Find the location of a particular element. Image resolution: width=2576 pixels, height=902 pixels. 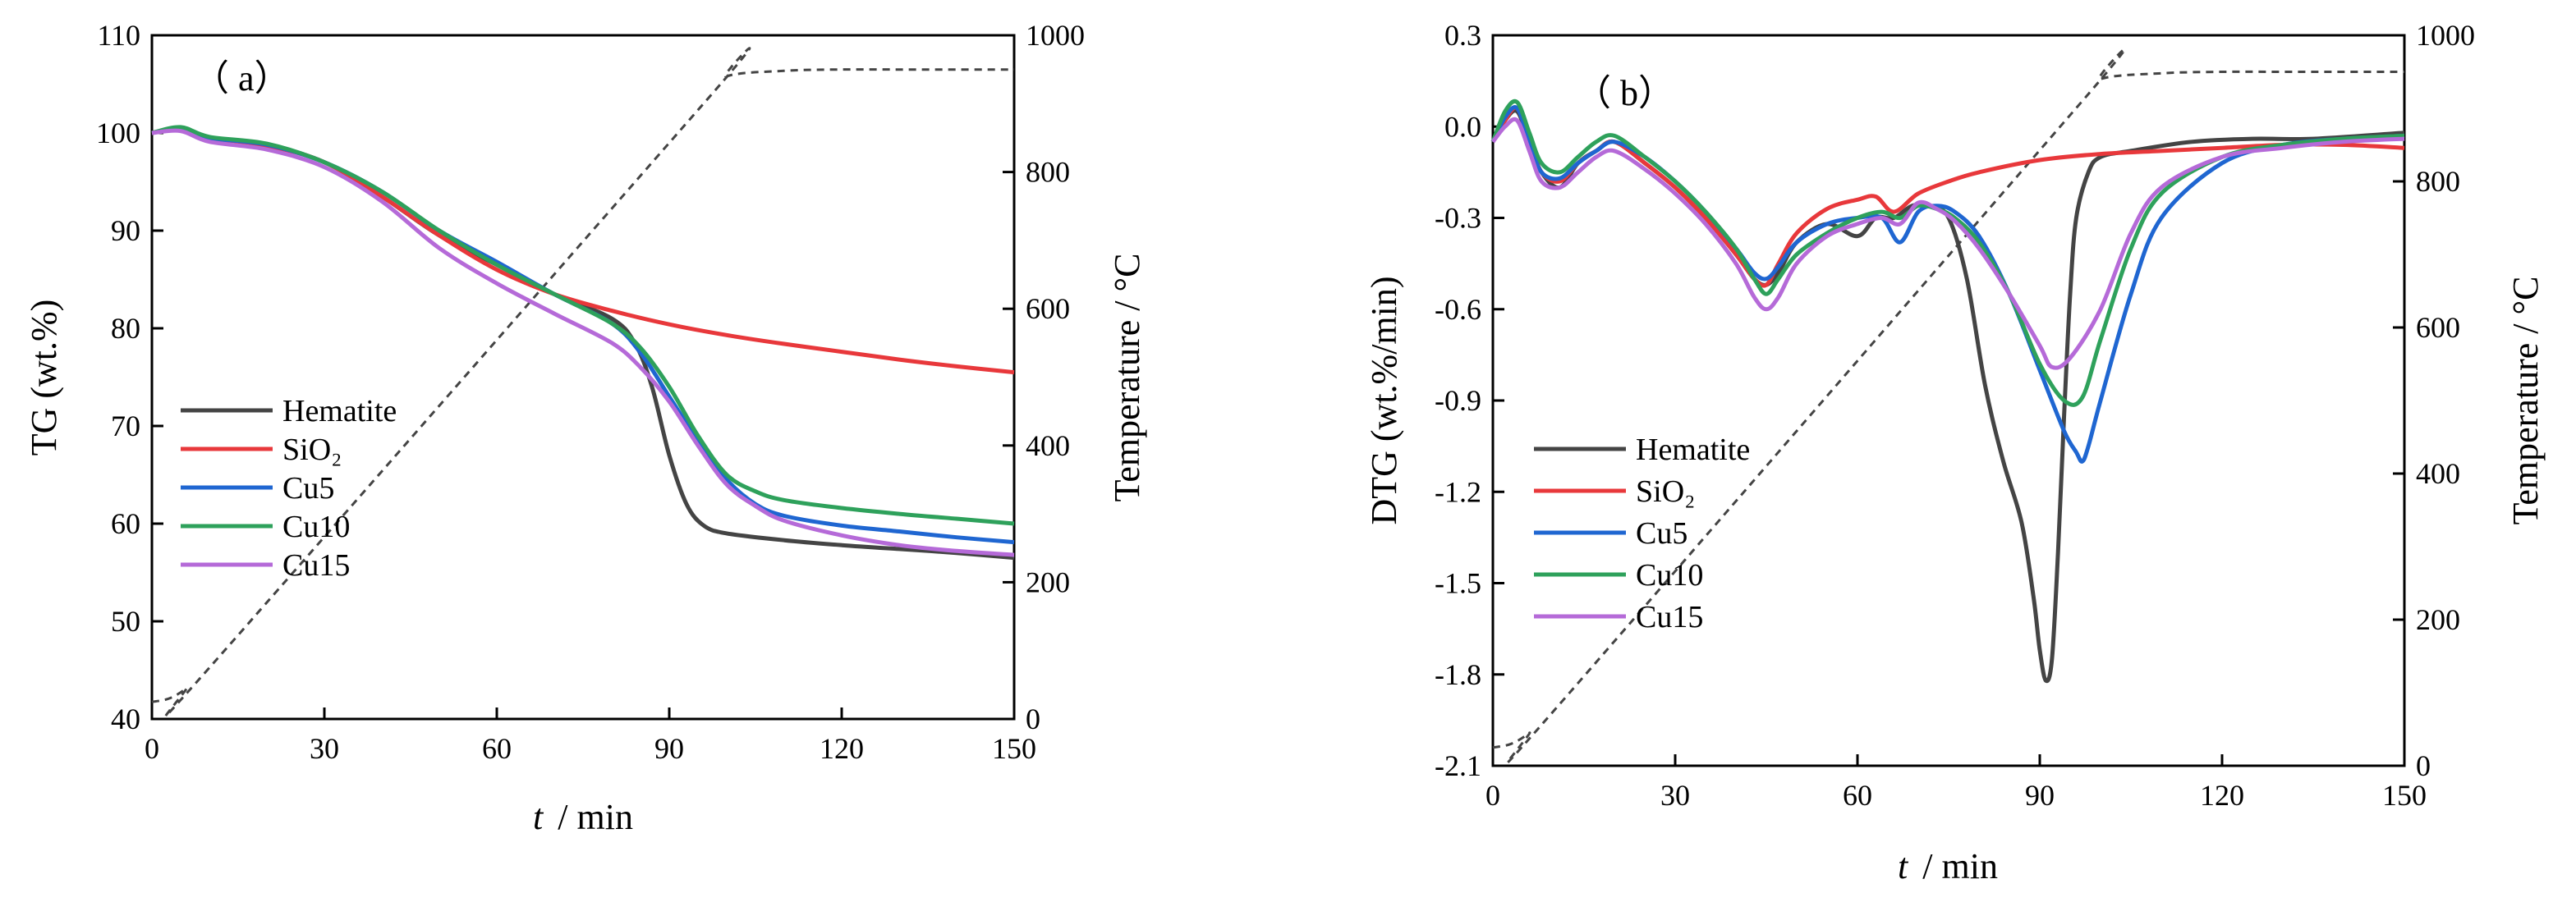

y-tick-label: 50 is located at coordinates (125, 621).